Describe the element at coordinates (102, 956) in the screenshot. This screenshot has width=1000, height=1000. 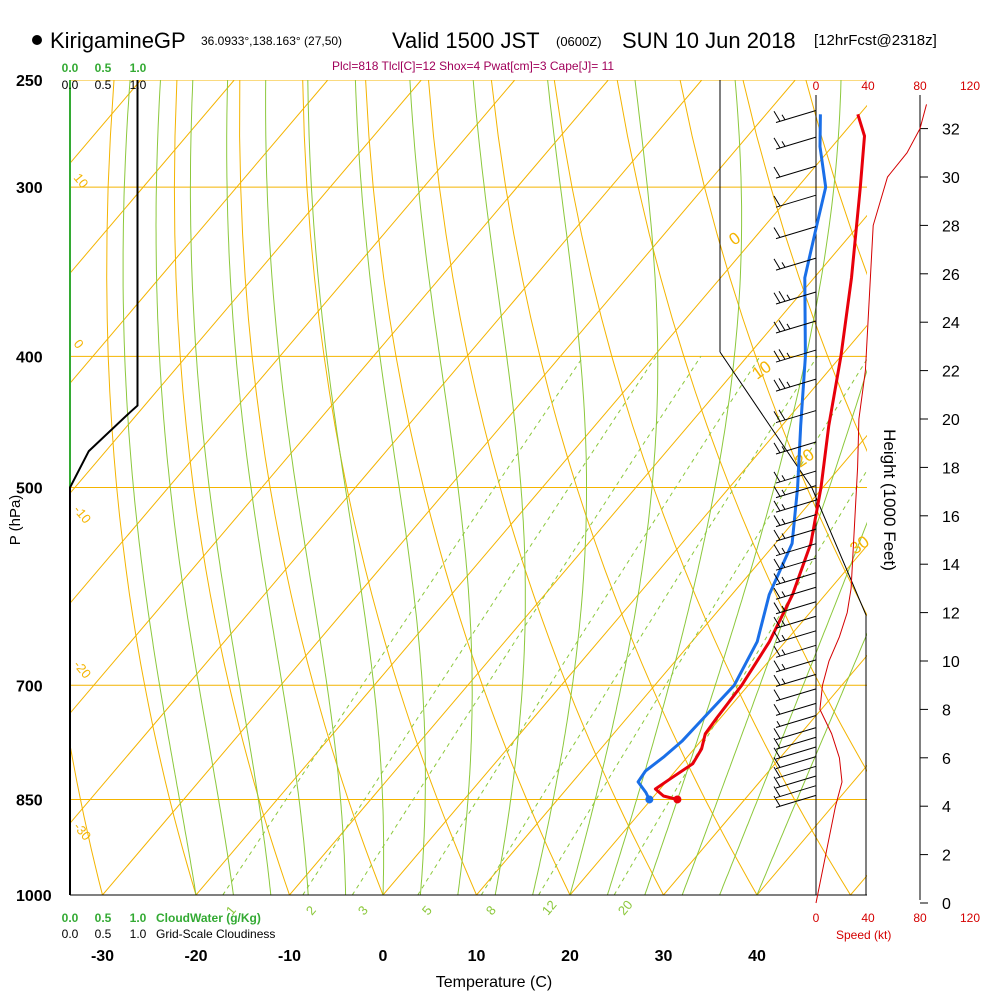
I see `temperature-tick-label: -30` at that location.